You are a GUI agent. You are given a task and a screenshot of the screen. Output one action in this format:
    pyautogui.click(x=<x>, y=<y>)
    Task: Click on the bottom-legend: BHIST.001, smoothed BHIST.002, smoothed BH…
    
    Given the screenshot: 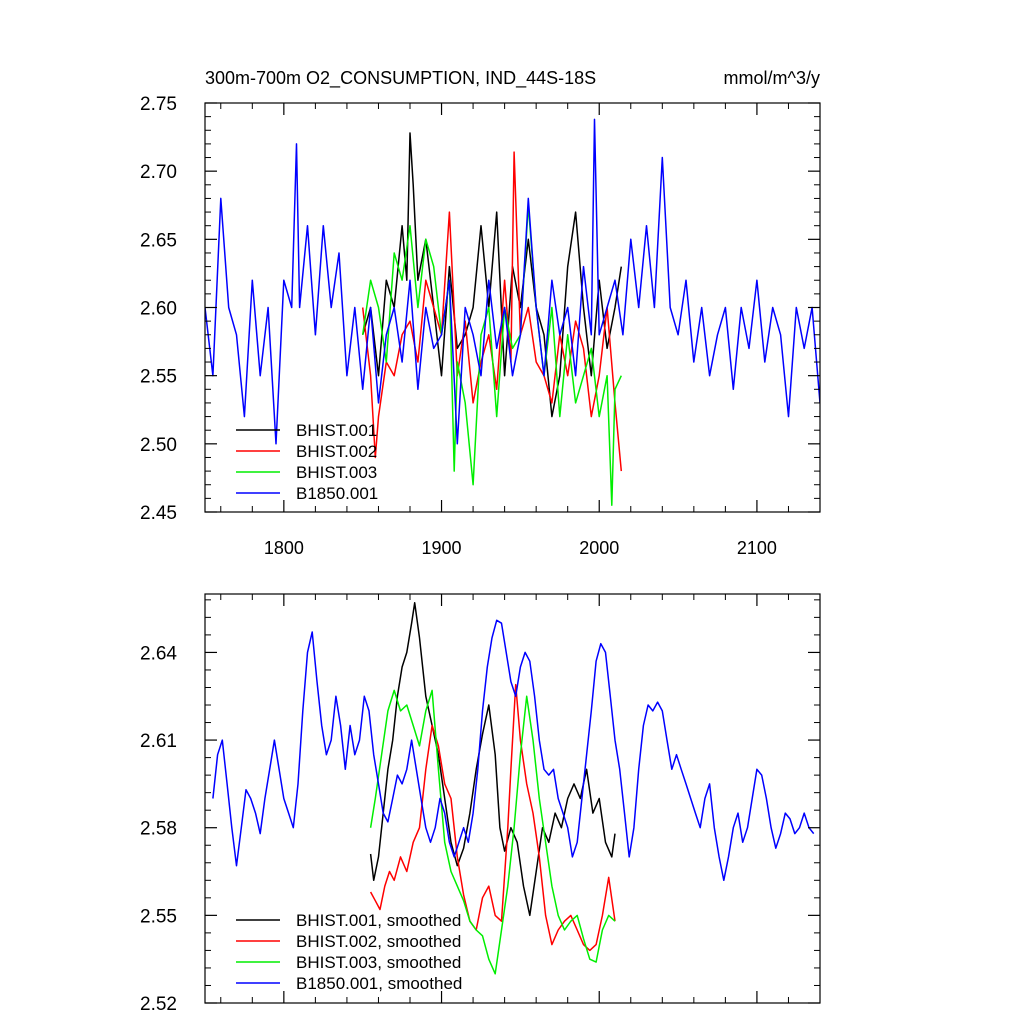 What is the action you would take?
    pyautogui.click(x=349, y=952)
    